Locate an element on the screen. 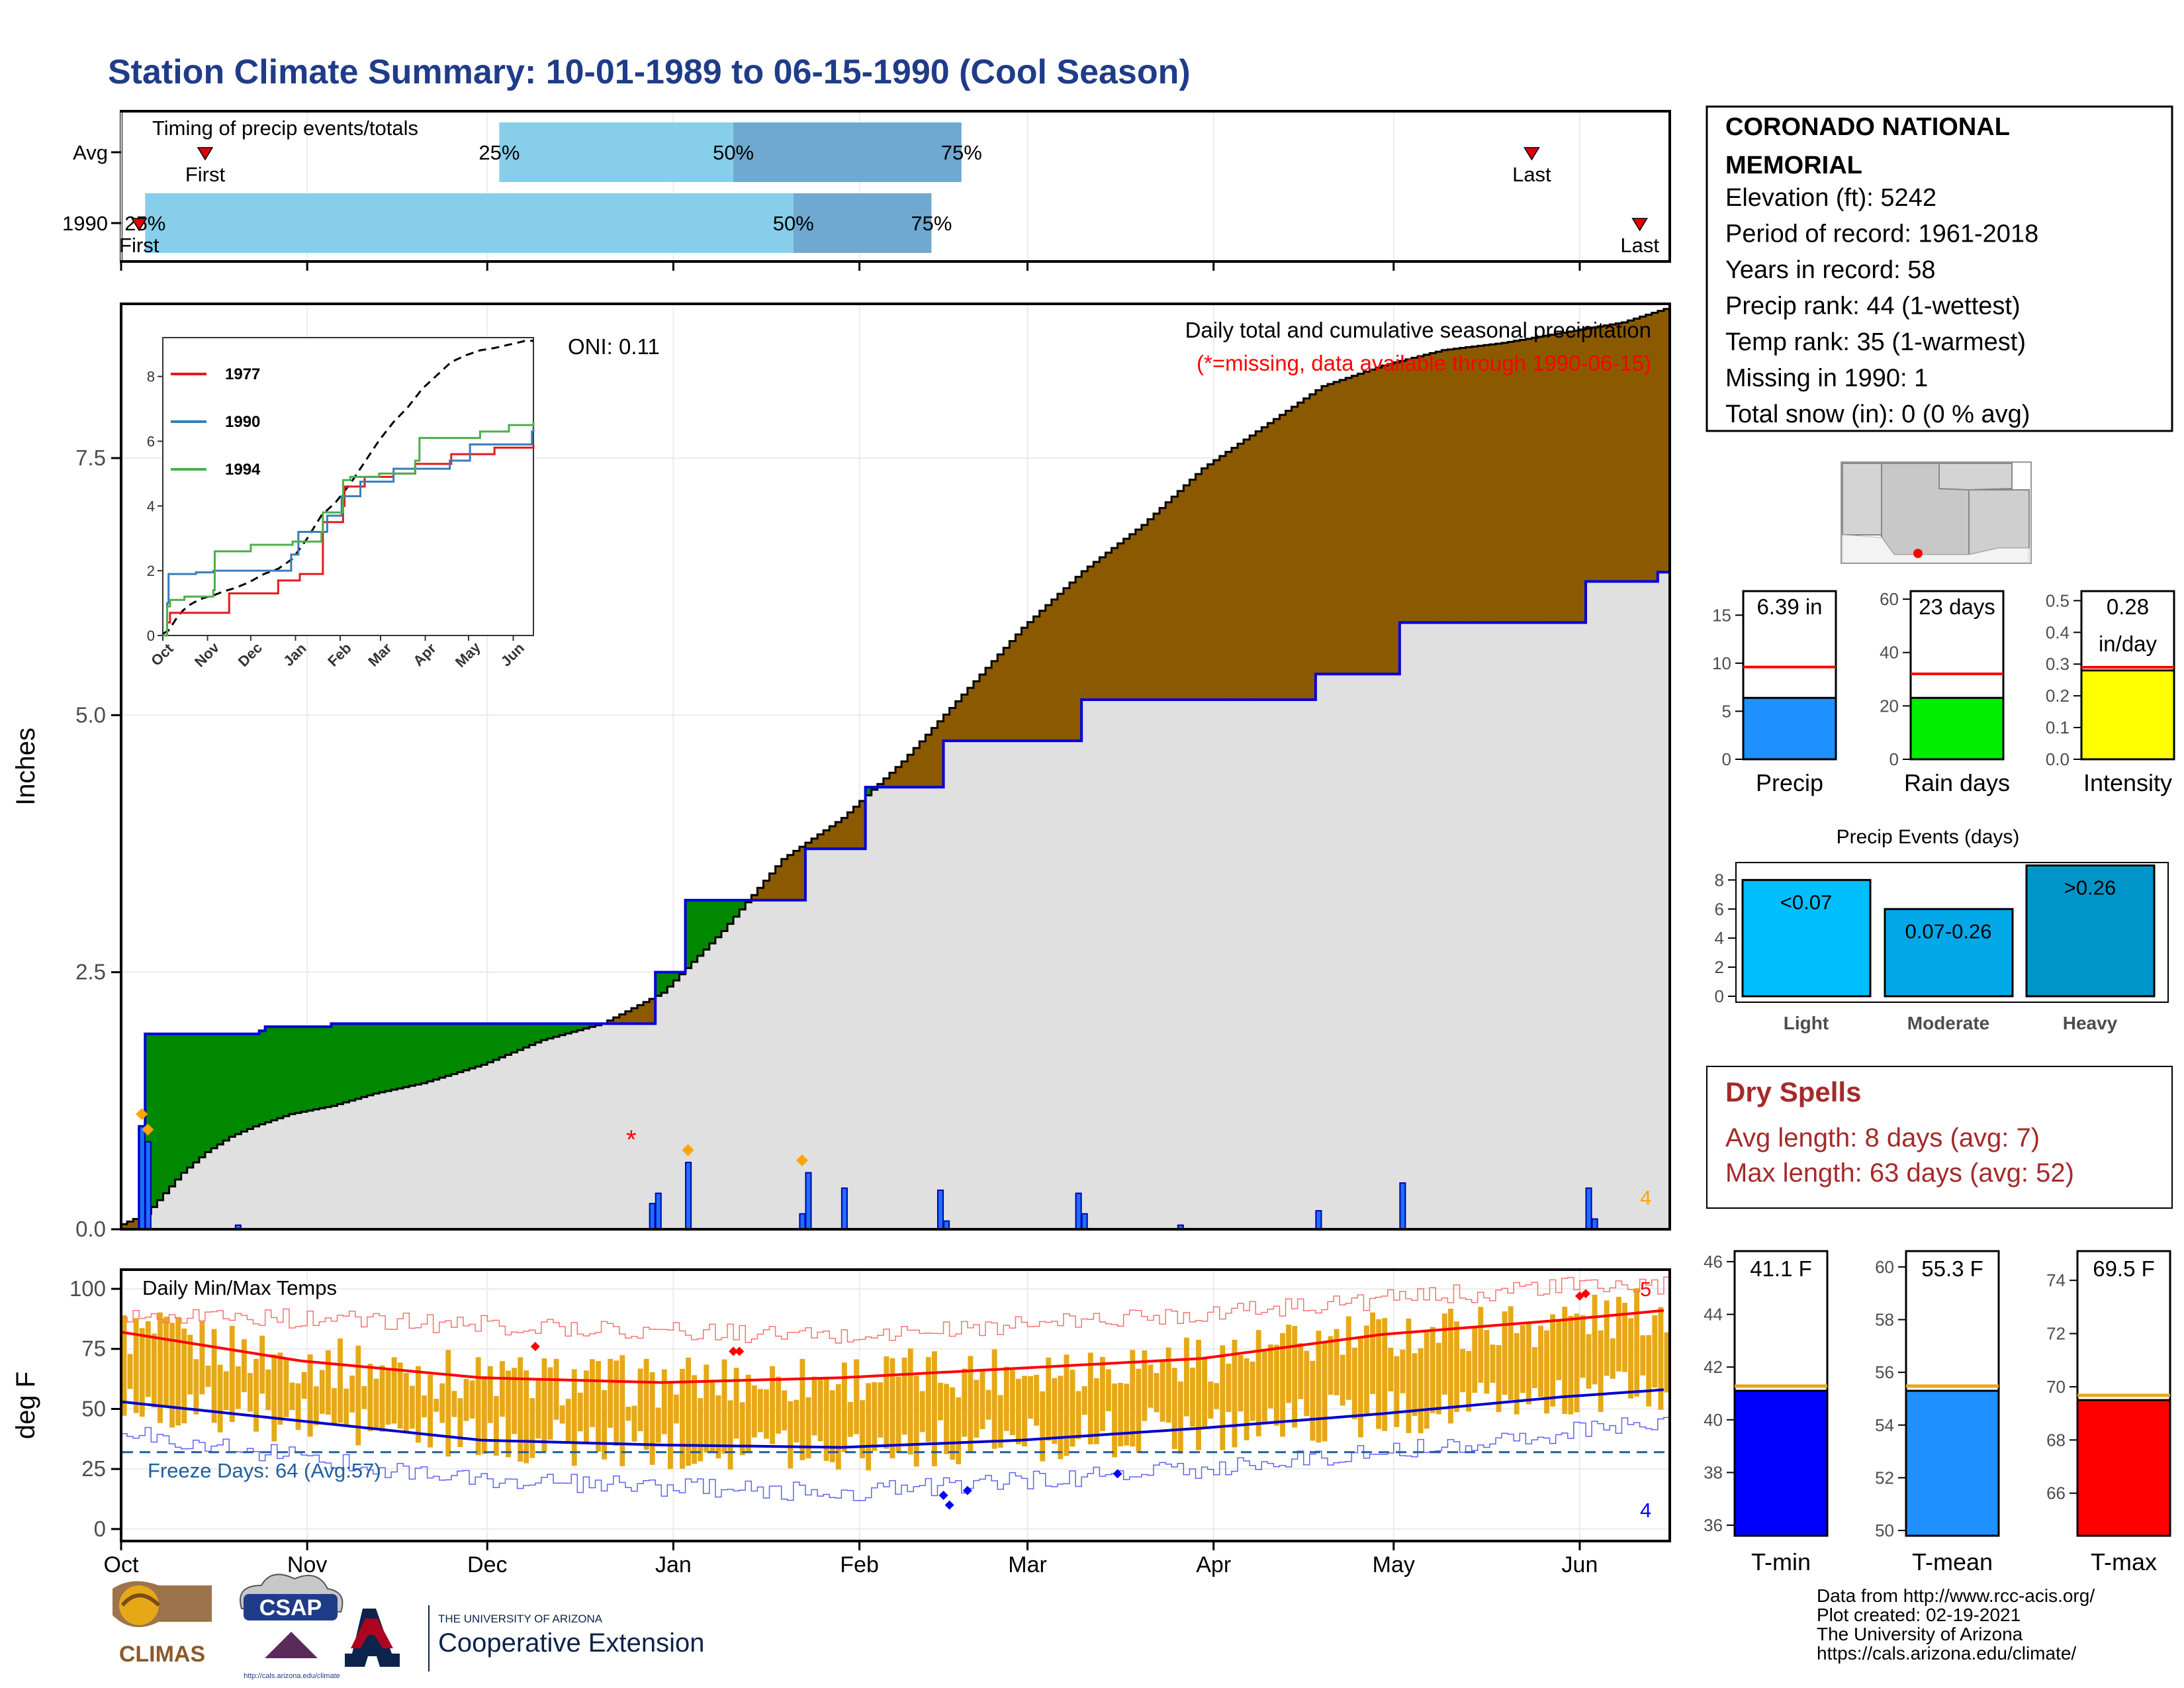 This screenshot has width=2184, height=1688. temp-summary-tick-label: 70 is located at coordinates (2056, 1387).